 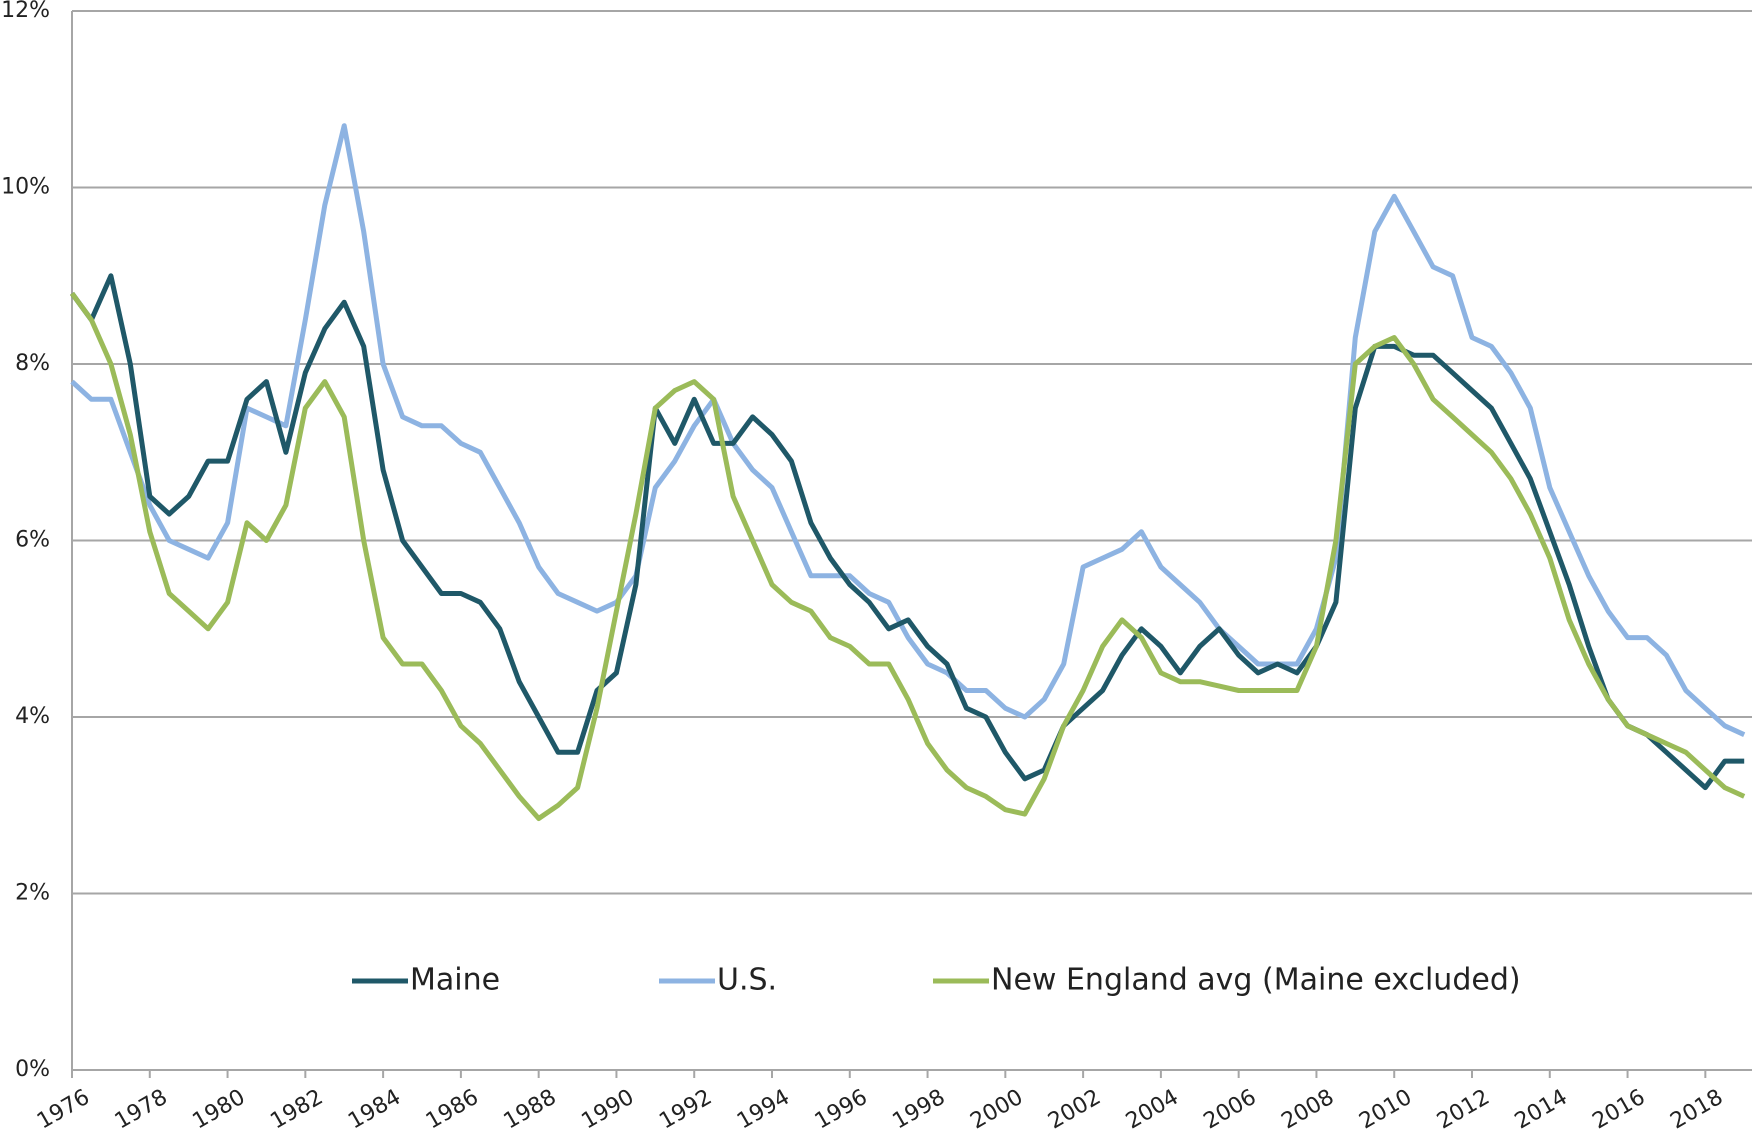 I want to click on x-tick-label: 1982, so click(x=296, y=1110).